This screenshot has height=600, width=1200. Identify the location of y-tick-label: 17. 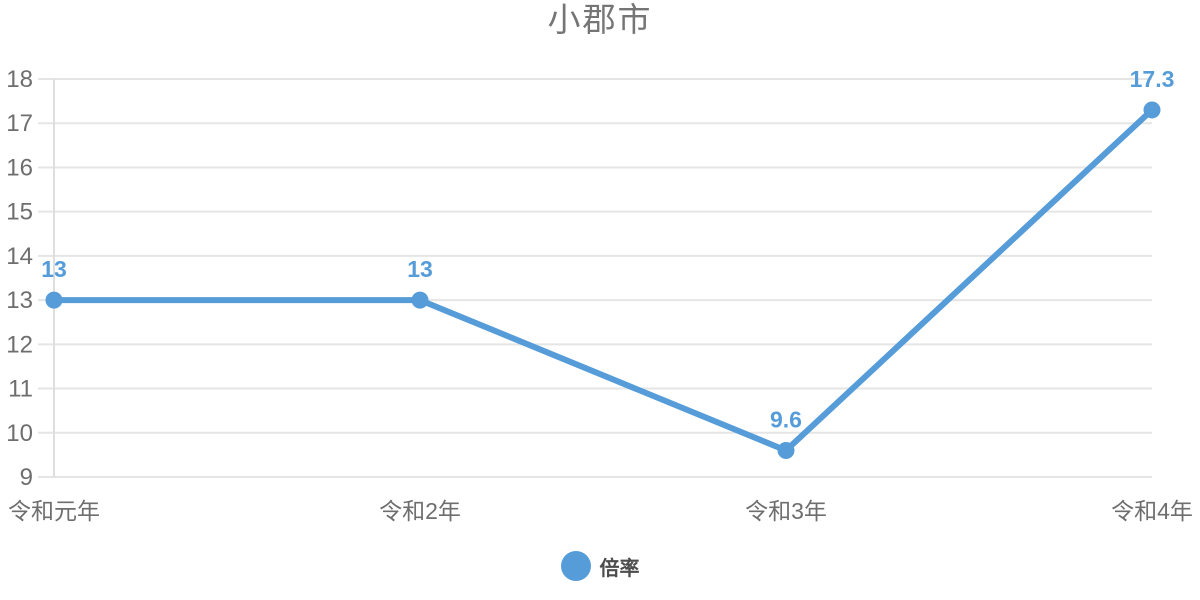
(19, 123).